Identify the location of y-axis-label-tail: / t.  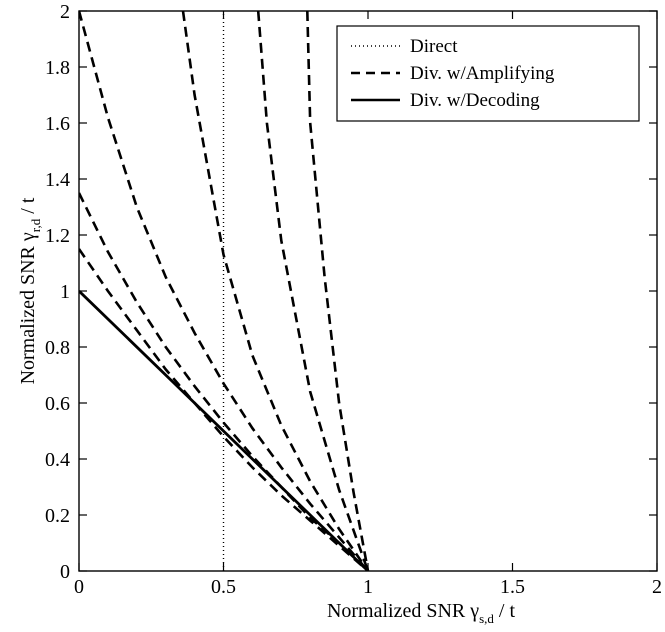
(28, 208).